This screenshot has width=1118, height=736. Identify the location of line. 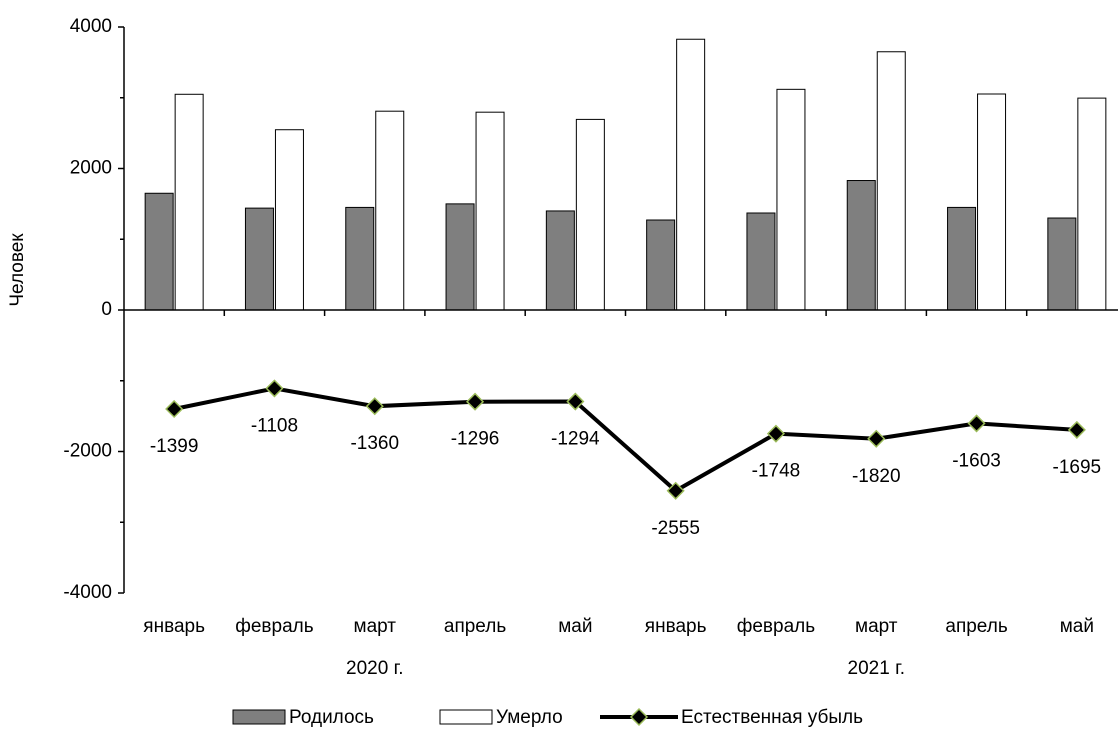
(625, 440).